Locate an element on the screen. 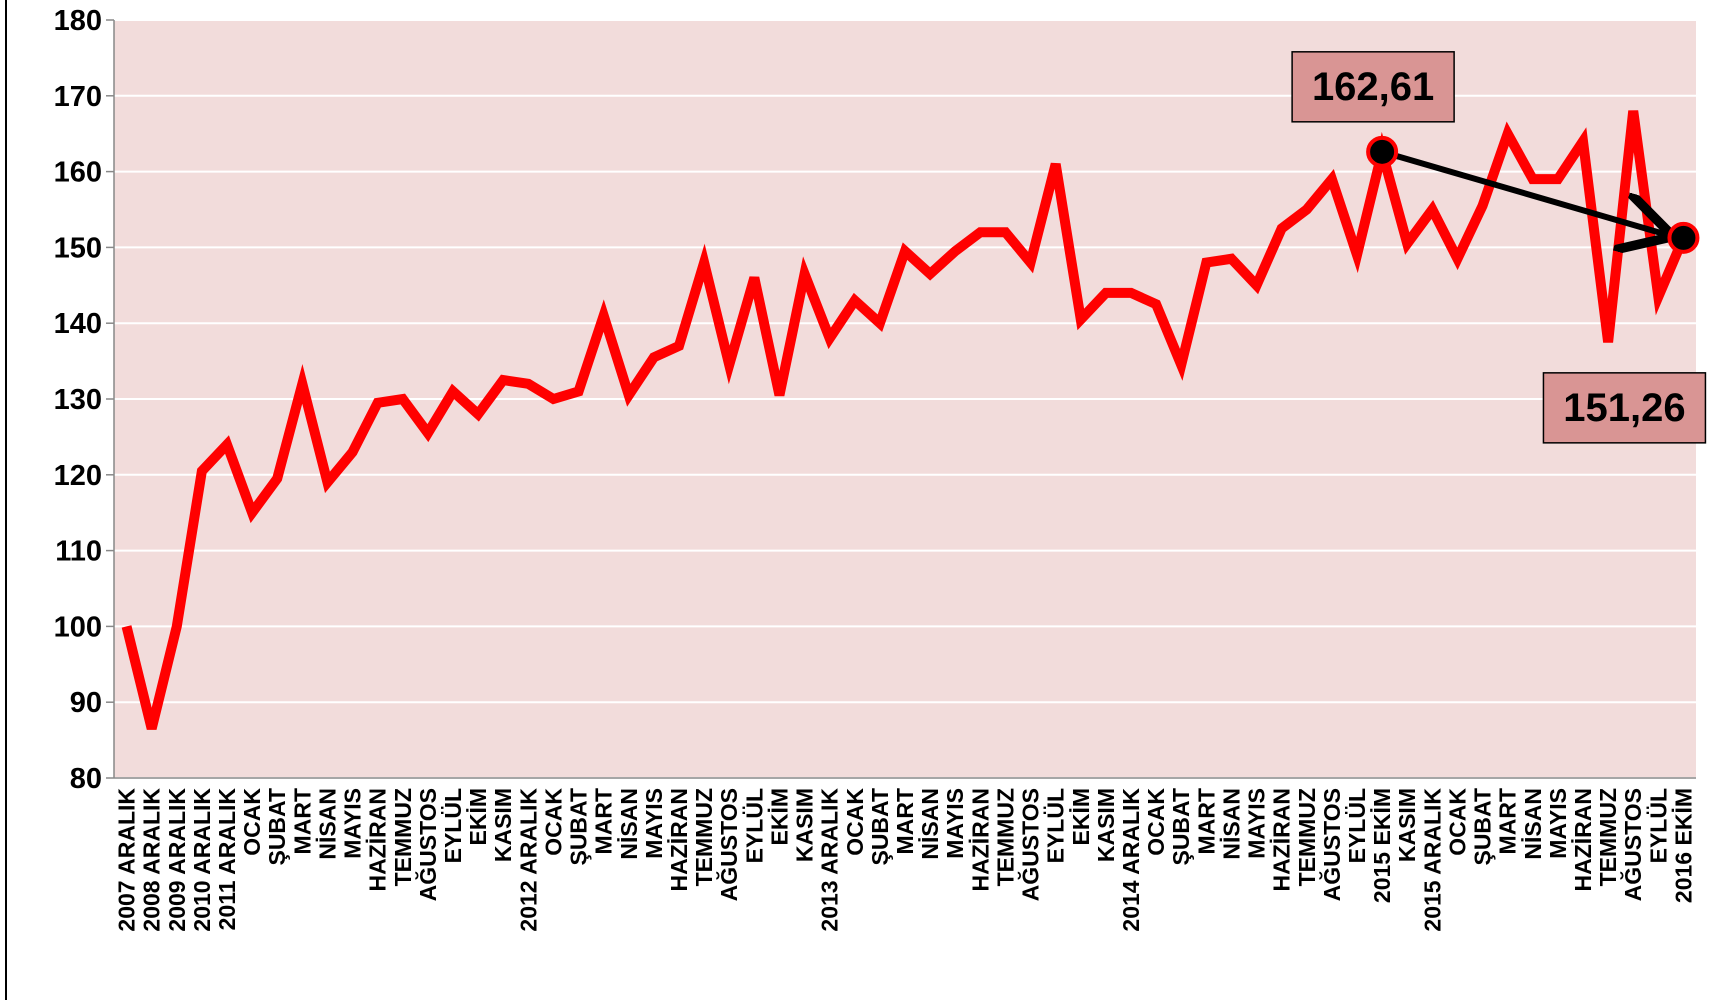  x-tick-label: 2009 ARALIK is located at coordinates (177, 860).